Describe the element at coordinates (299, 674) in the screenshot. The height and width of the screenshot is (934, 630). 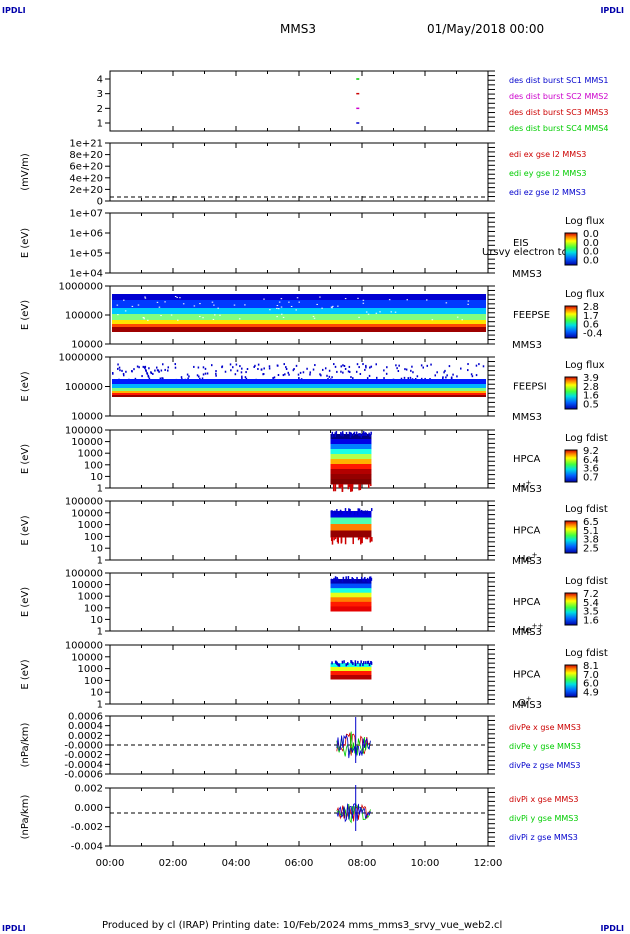
I see `panel-frame-p9` at that location.